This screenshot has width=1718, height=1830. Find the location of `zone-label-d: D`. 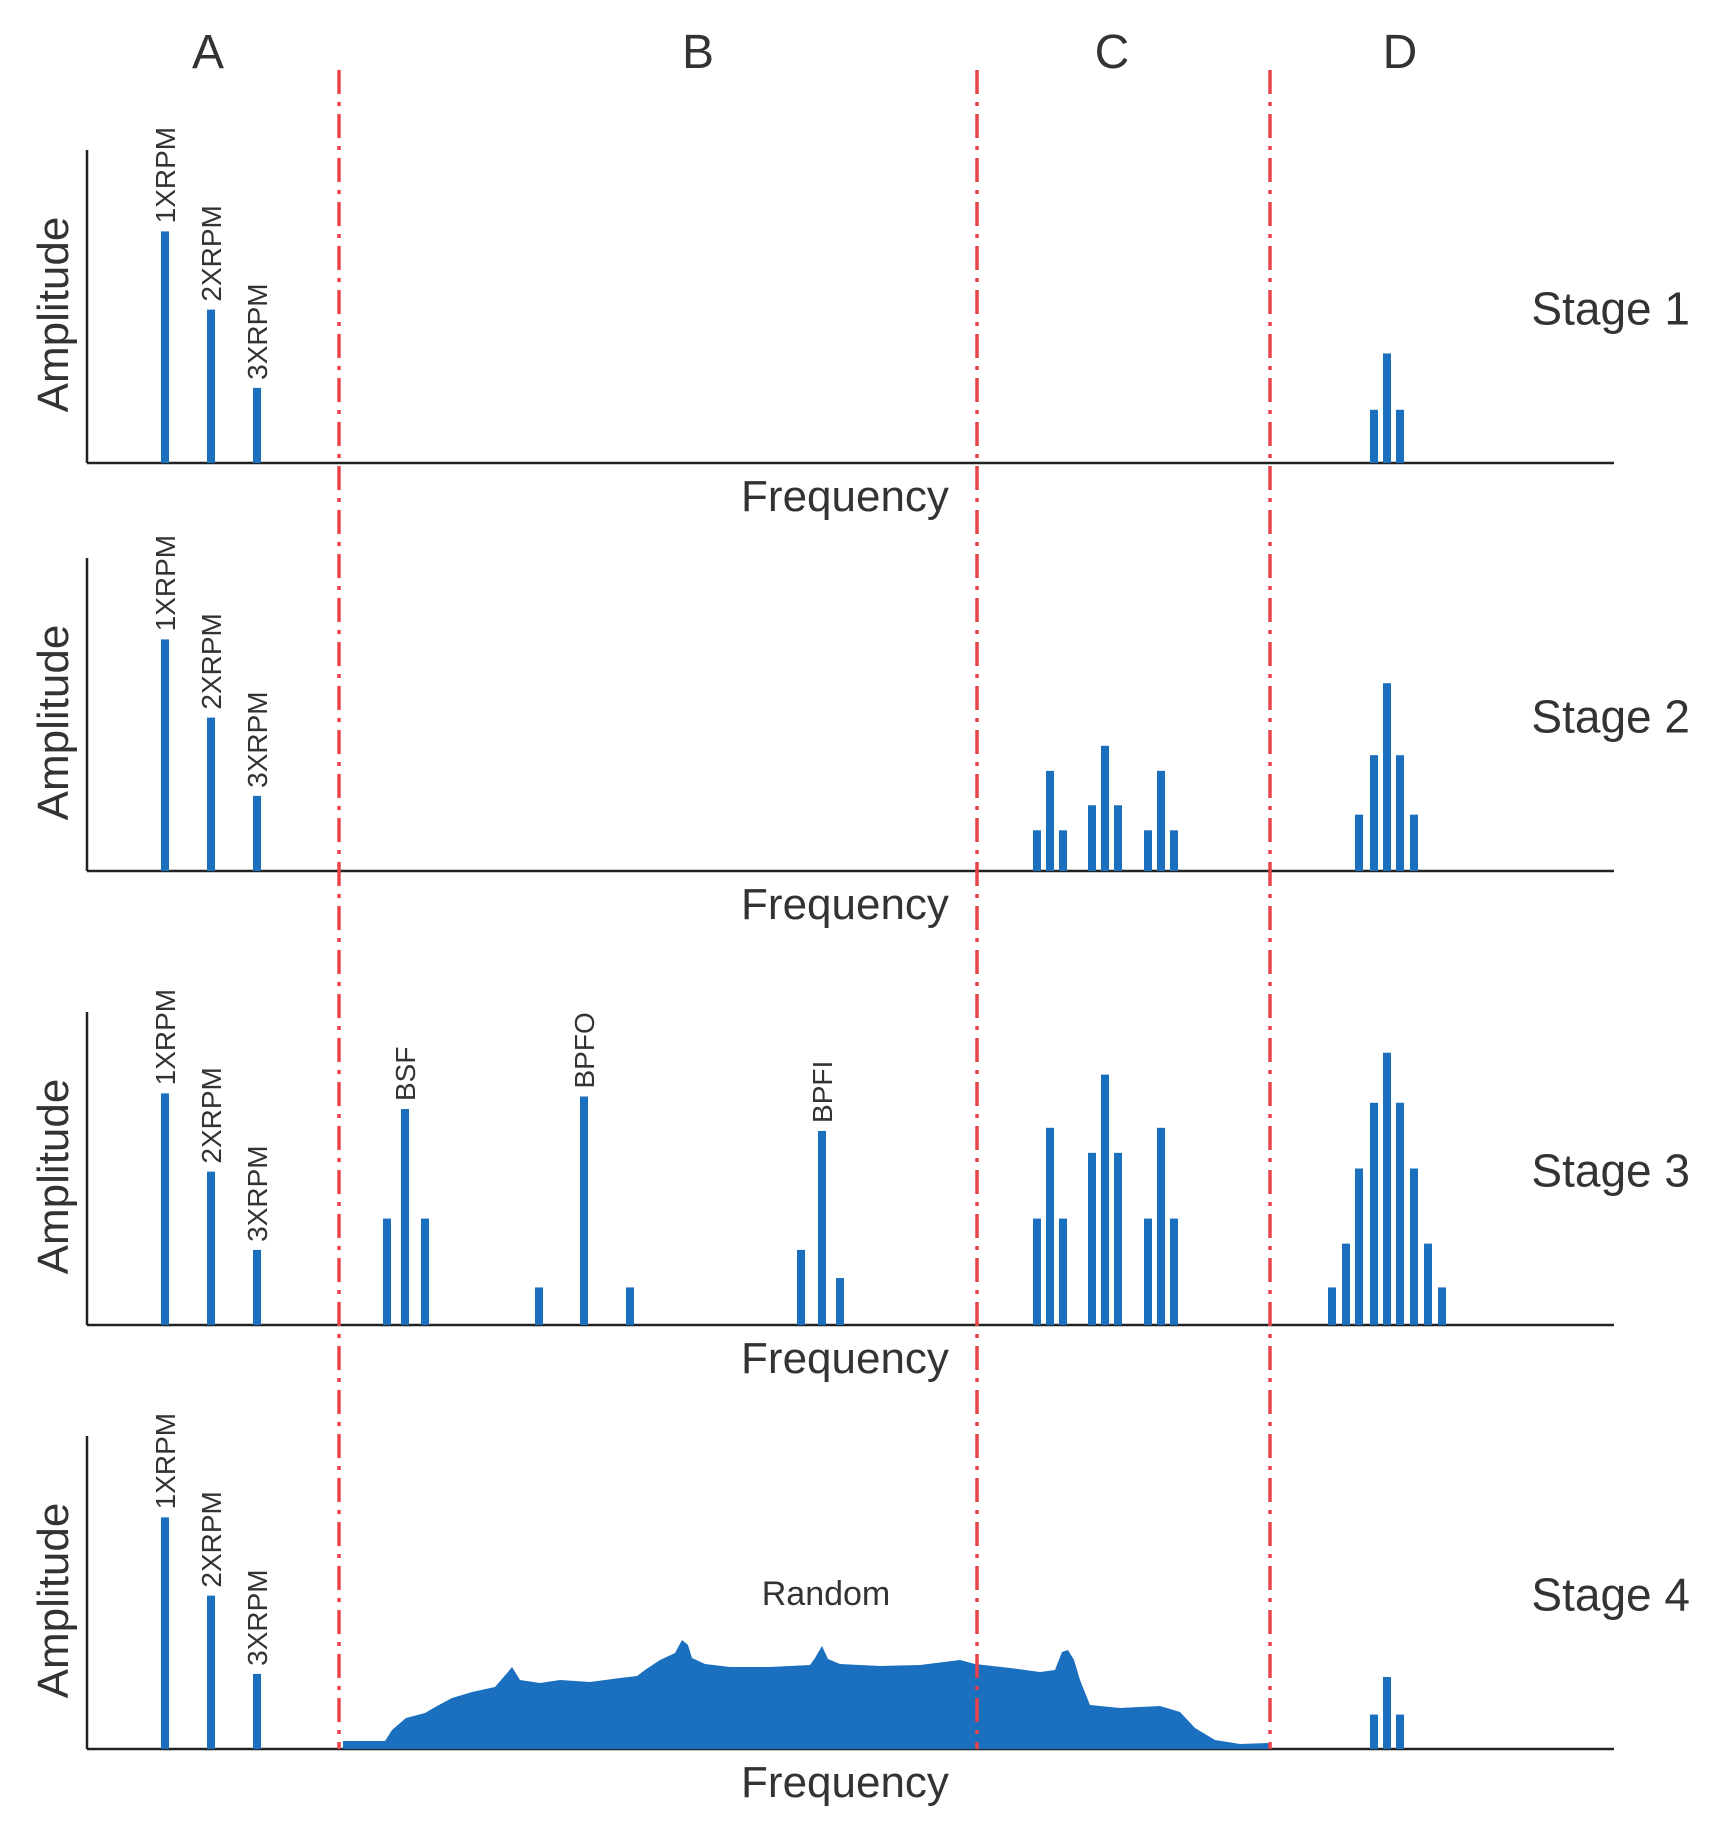

zone-label-d: D is located at coordinates (1400, 52).